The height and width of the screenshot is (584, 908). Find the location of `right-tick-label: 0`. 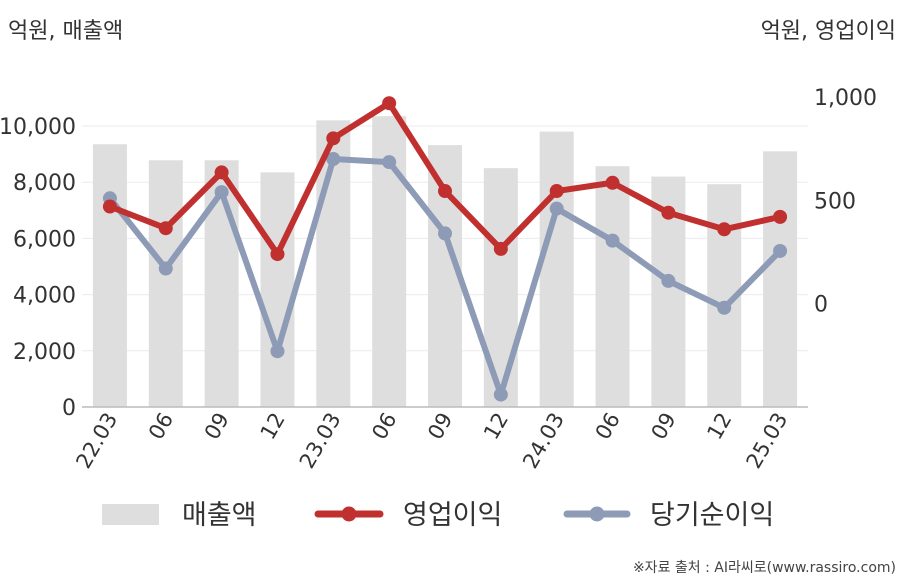

right-tick-label: 0 is located at coordinates (821, 305).